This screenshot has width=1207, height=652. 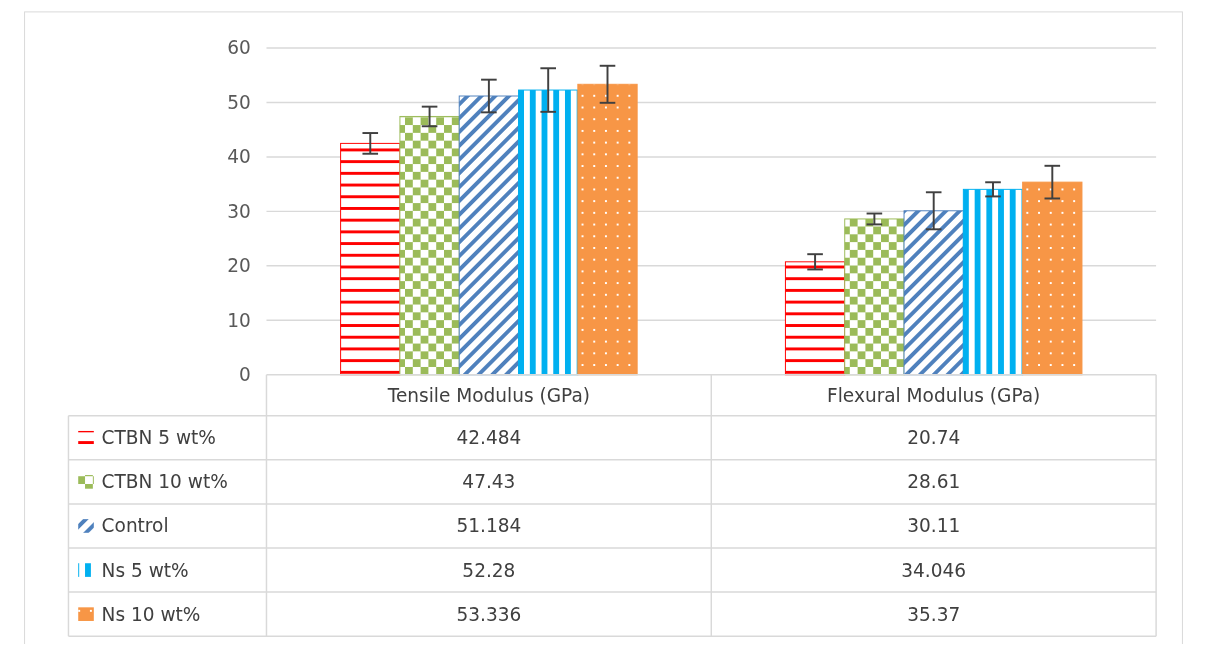 I want to click on legend-label: CTBN 5 wt%, so click(x=158, y=438).